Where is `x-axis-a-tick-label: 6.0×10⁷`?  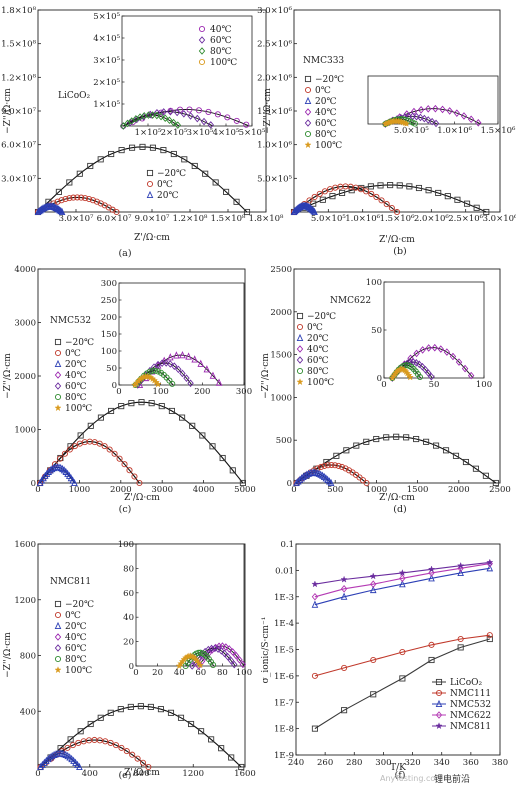
x-axis-a-tick-label: 6.0×10⁷ is located at coordinates (114, 219).